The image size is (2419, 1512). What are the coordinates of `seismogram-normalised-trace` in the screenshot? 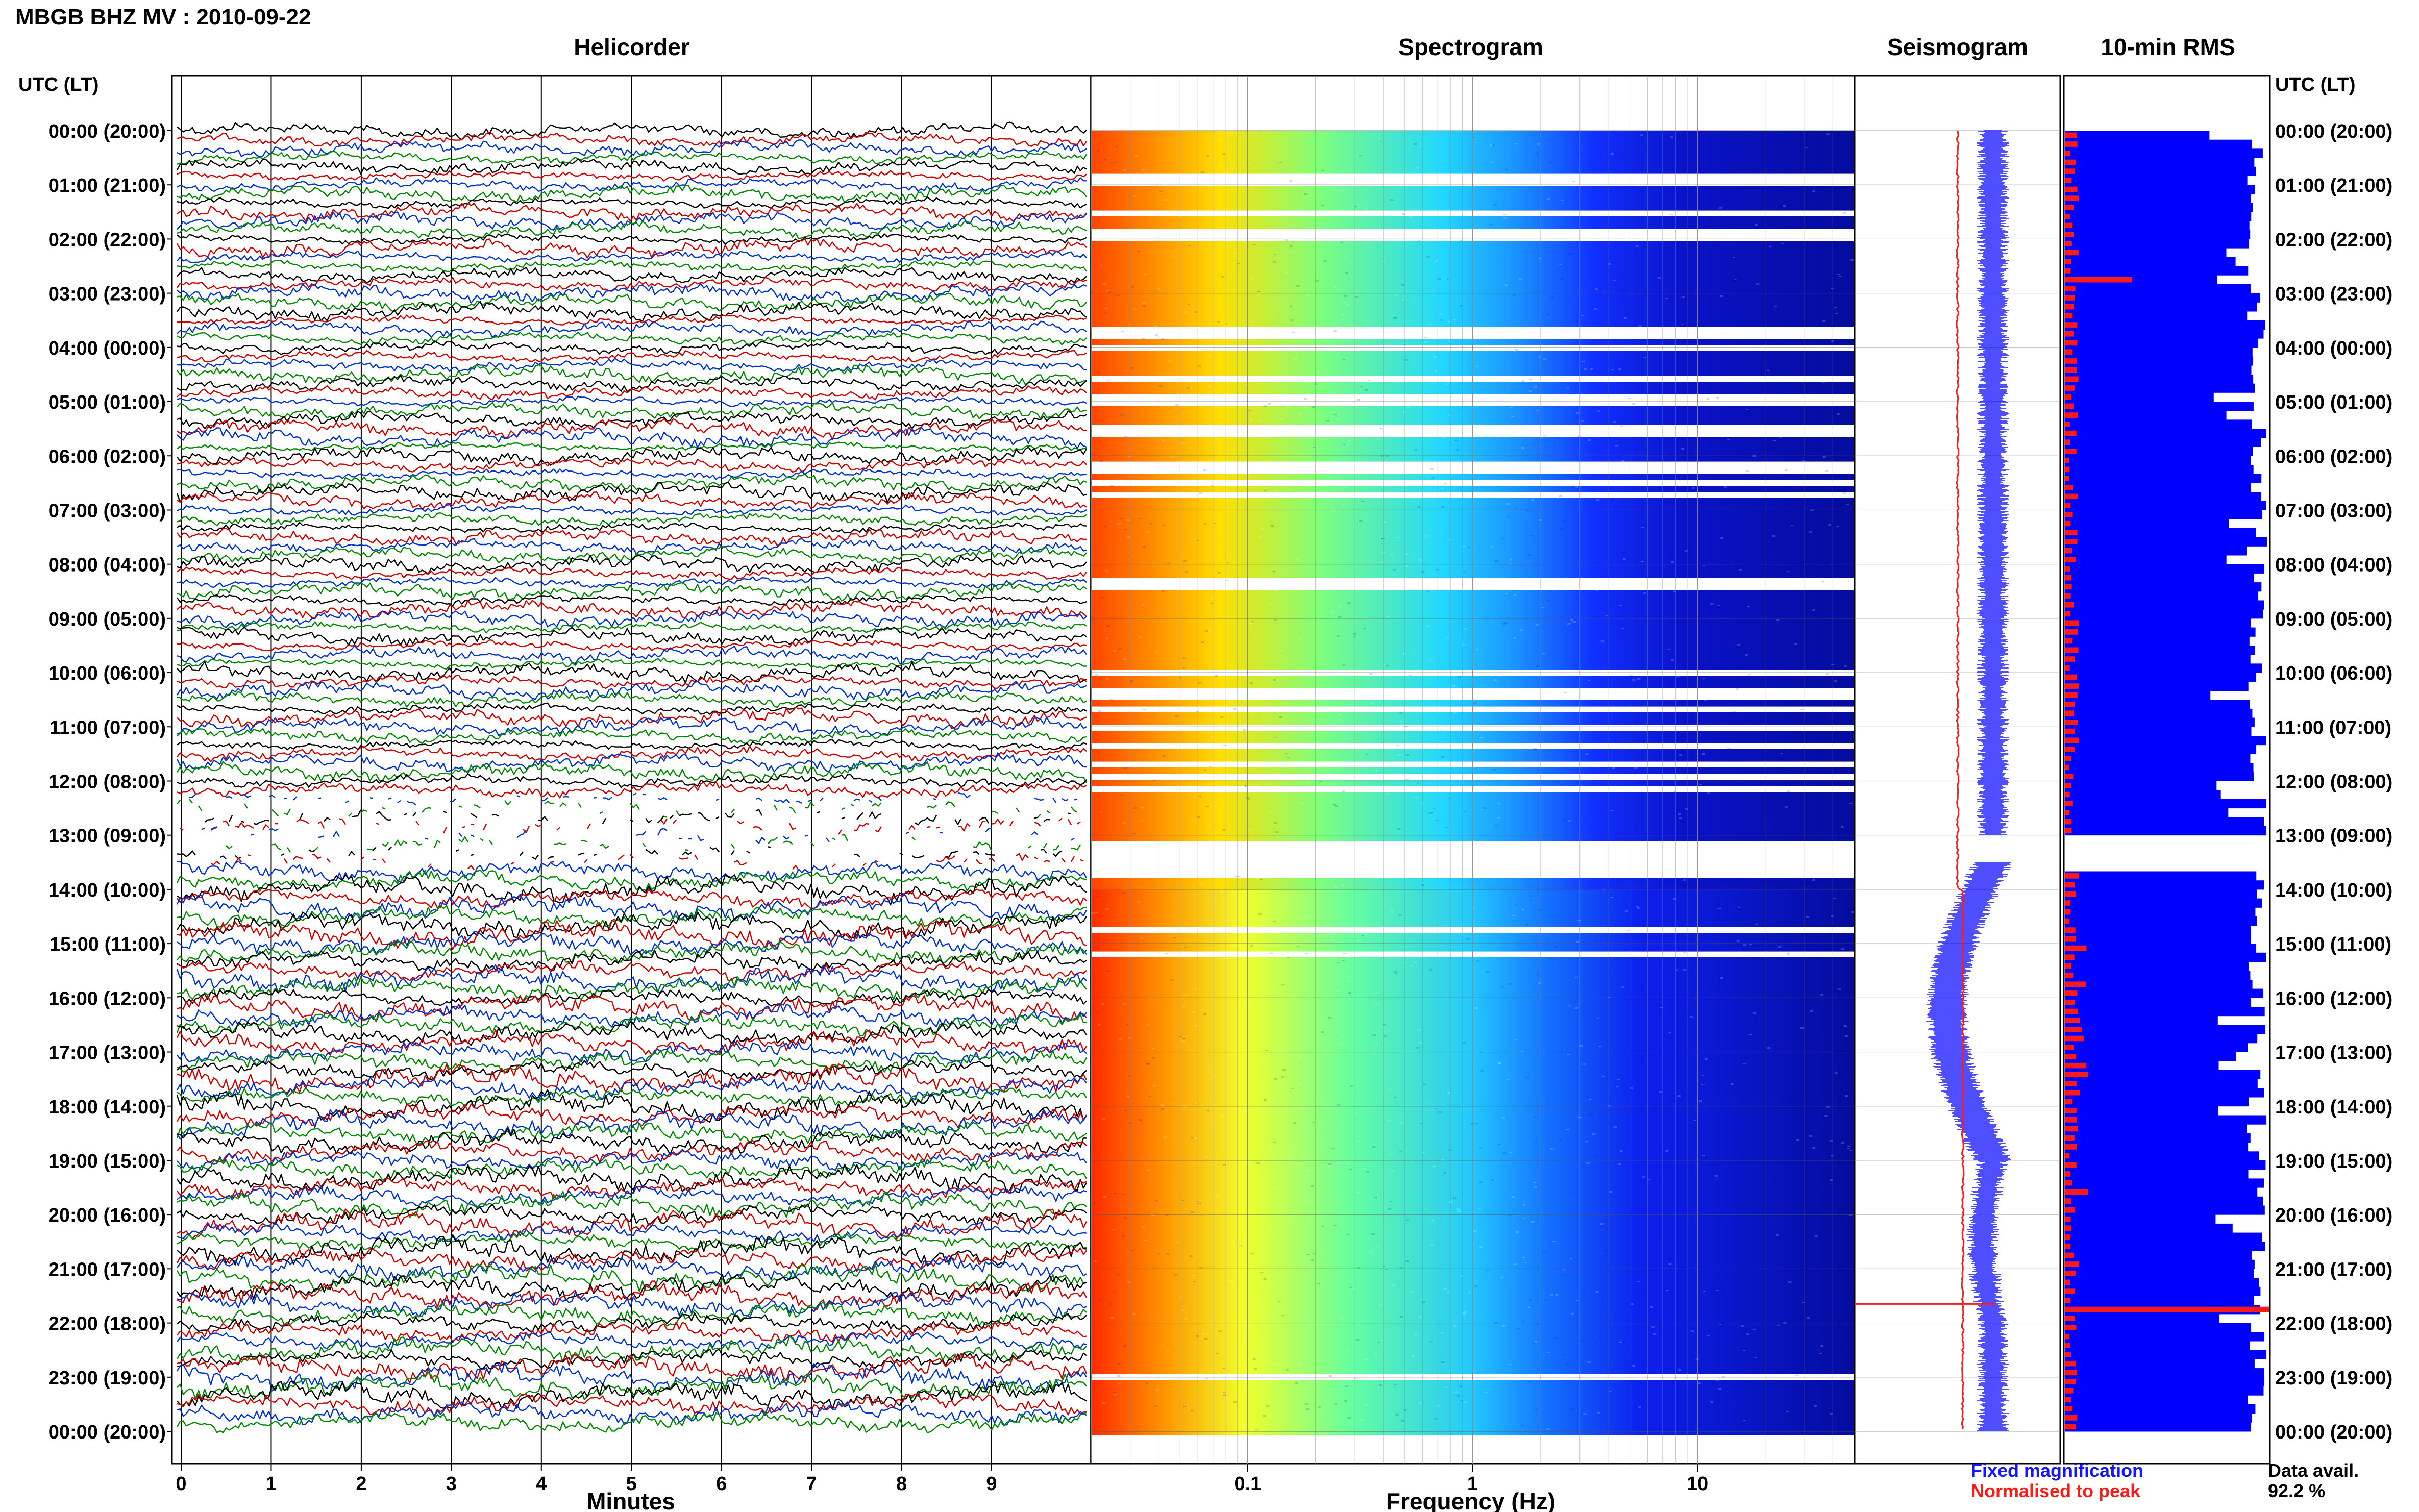 It's located at (1960, 780).